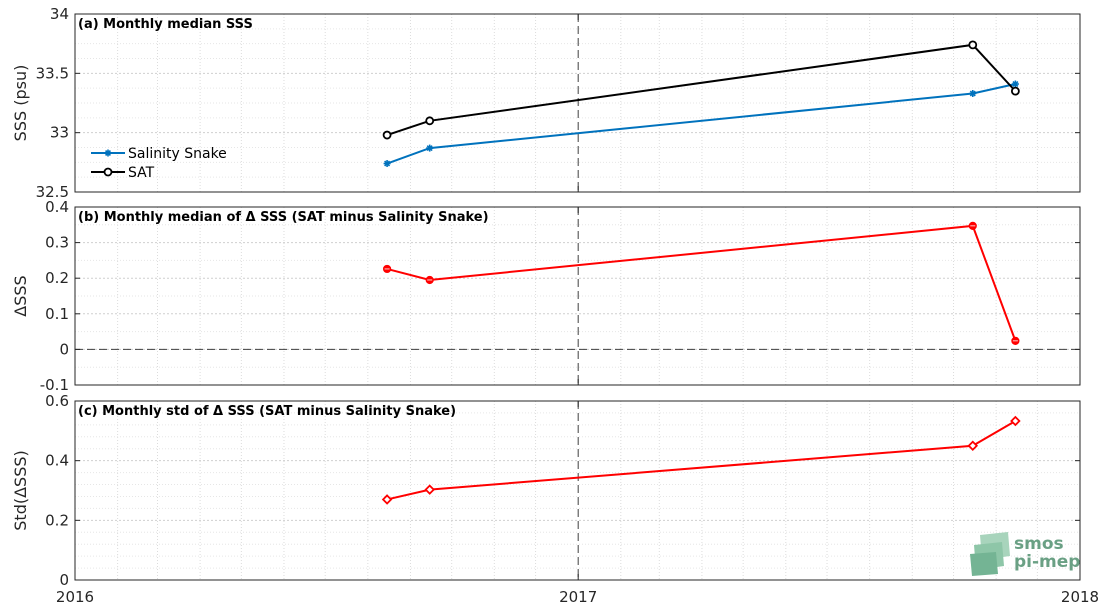 This screenshot has width=1106, height=608. I want to click on y-tick-label: 0.3, so click(57, 243).